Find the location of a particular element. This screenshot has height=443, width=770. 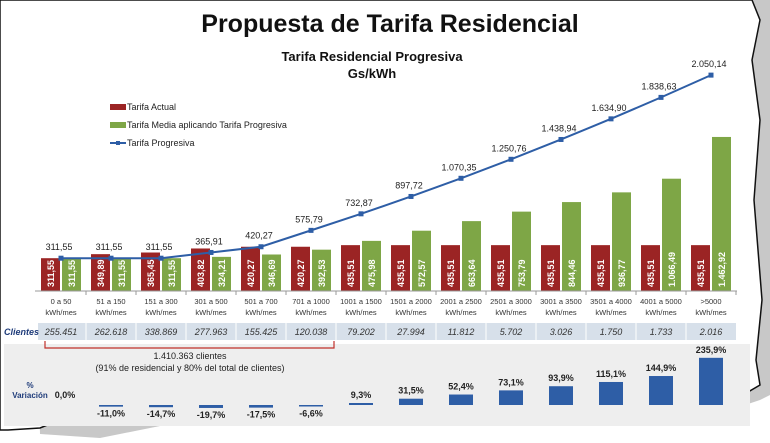

variacion-label: 115,1% is located at coordinates (611, 374).